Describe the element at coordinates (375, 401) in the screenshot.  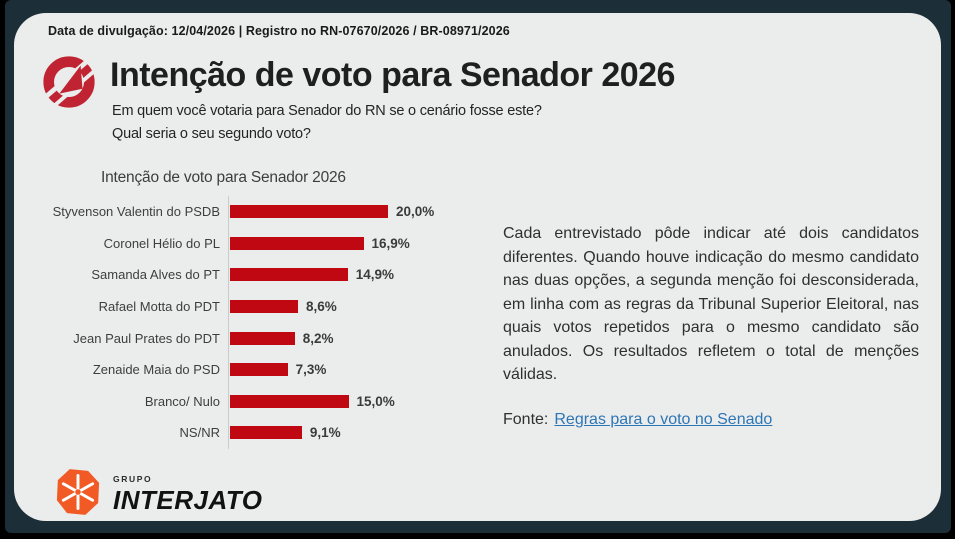
I see `bar-value-label: 15,0%` at that location.